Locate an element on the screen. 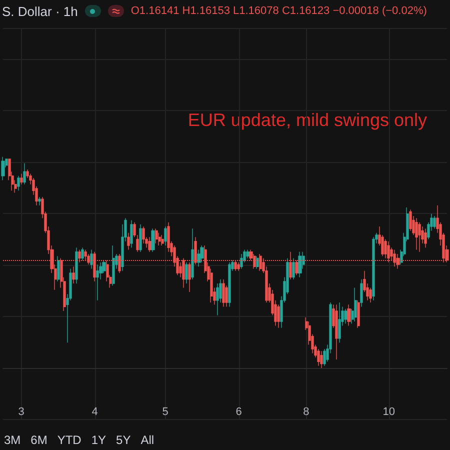 This screenshot has width=450, height=450. x-tick-label: 4 is located at coordinates (95, 412).